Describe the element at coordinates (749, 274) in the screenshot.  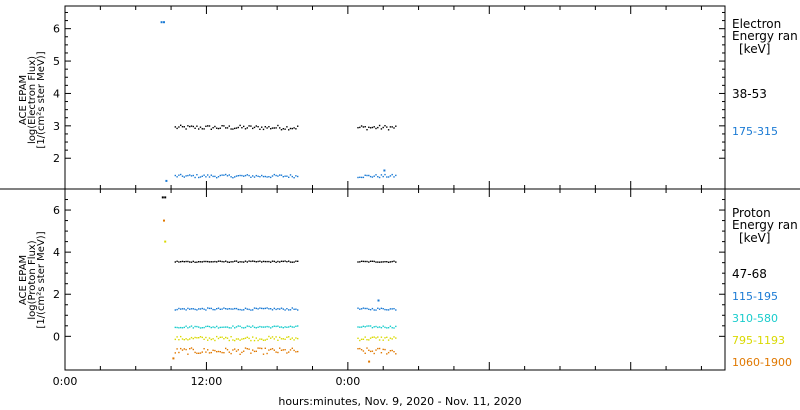
I see `proton-legend-47-68: 47-68` at that location.